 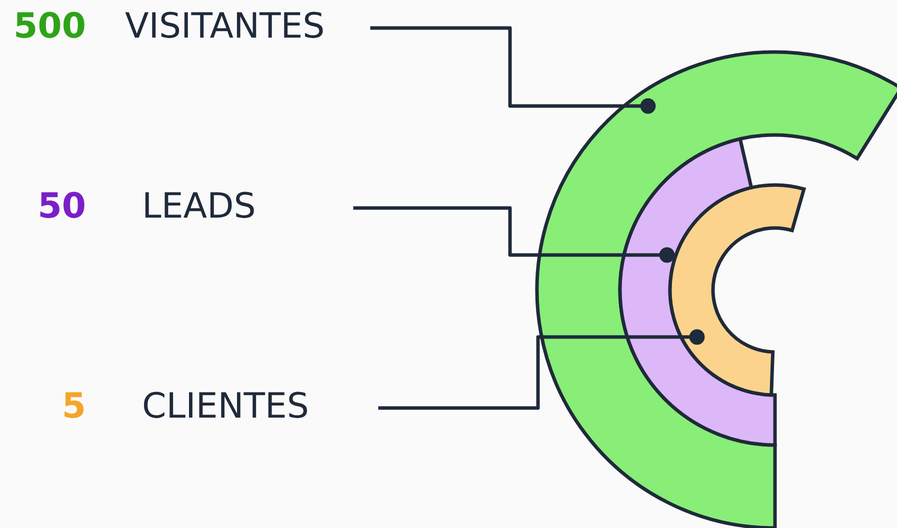 What do you see at coordinates (74, 405) in the screenshot?
I see `data-label: 5` at bounding box center [74, 405].